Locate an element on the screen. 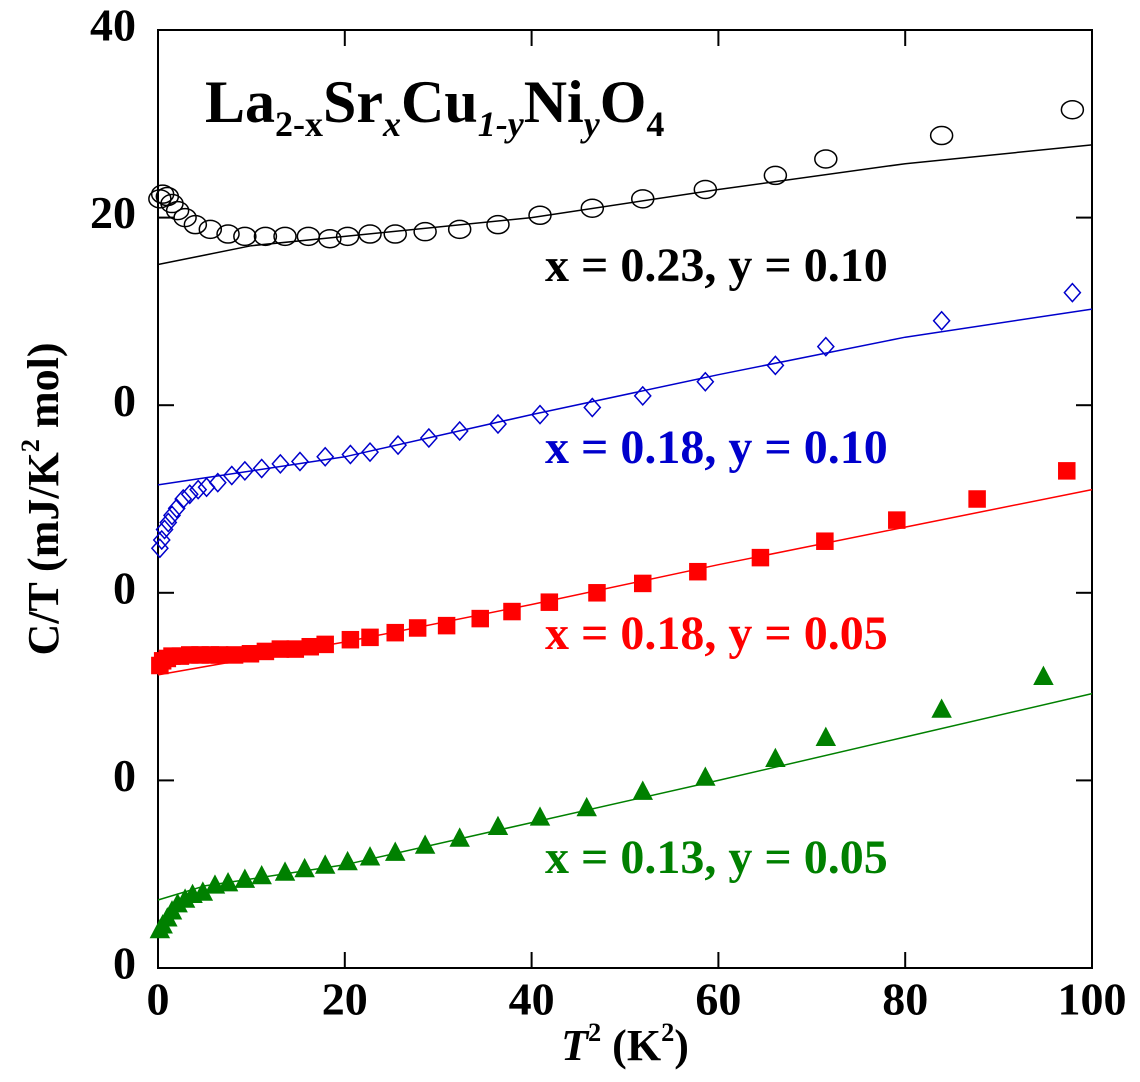  series-label: x = 0.13, y = 0.05 is located at coordinates (716, 857).